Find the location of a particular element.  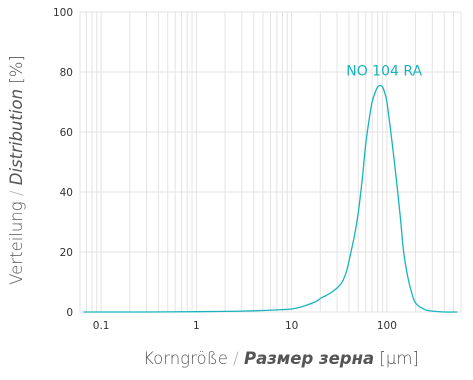

y-tick-label: 80 is located at coordinates (66, 73).